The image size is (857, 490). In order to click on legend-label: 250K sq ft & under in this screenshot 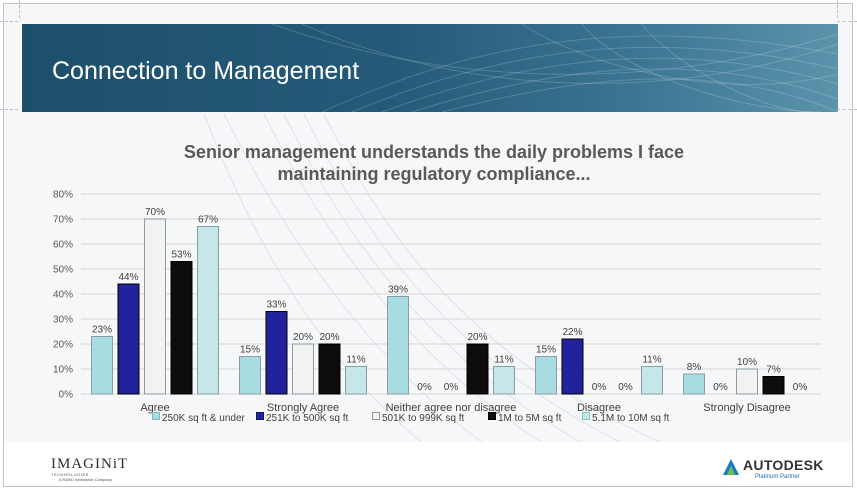, I will do `click(203, 418)`.